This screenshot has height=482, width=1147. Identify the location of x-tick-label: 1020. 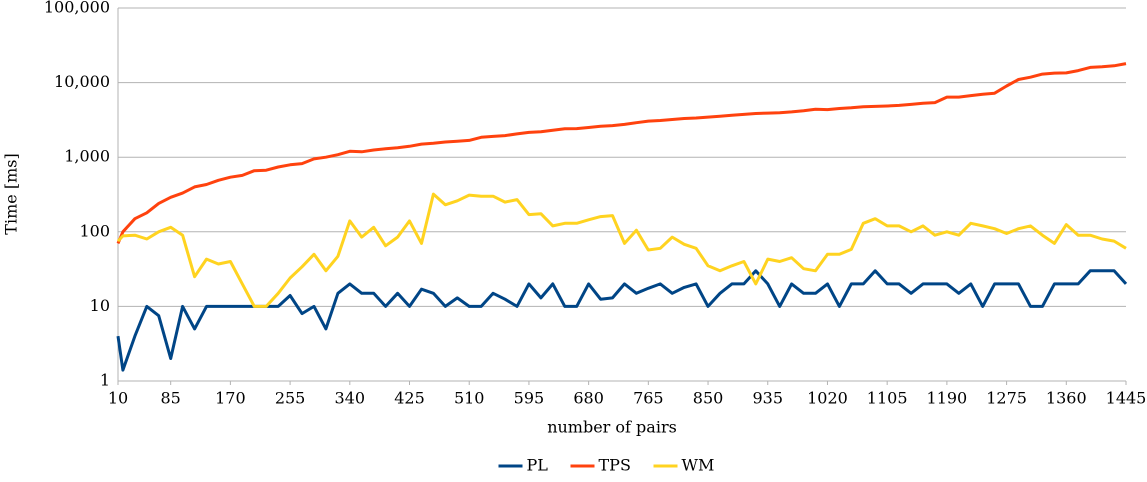
(827, 398).